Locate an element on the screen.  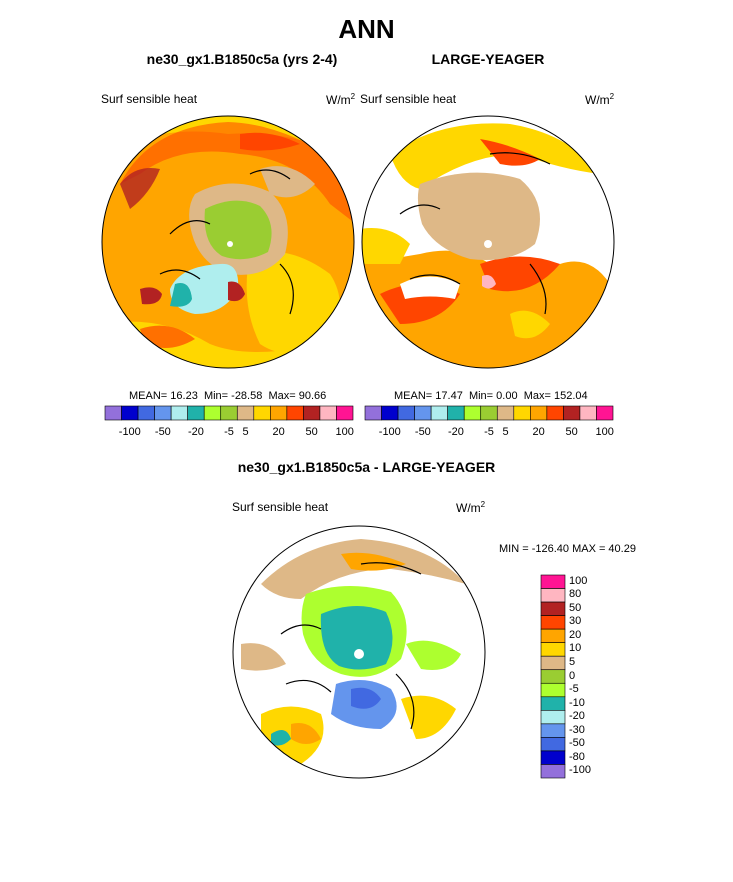
colorbar-tick-label: -10 is located at coordinates (577, 702).